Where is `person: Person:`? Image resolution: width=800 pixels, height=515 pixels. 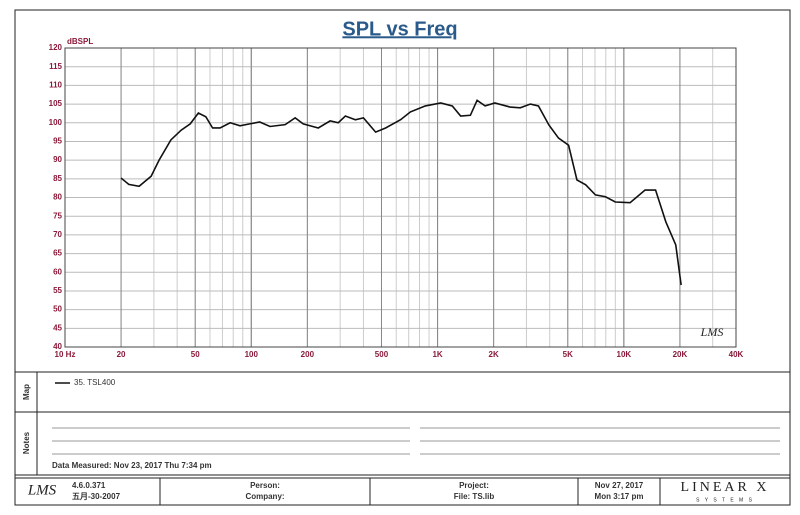
person: Person: is located at coordinates (265, 485).